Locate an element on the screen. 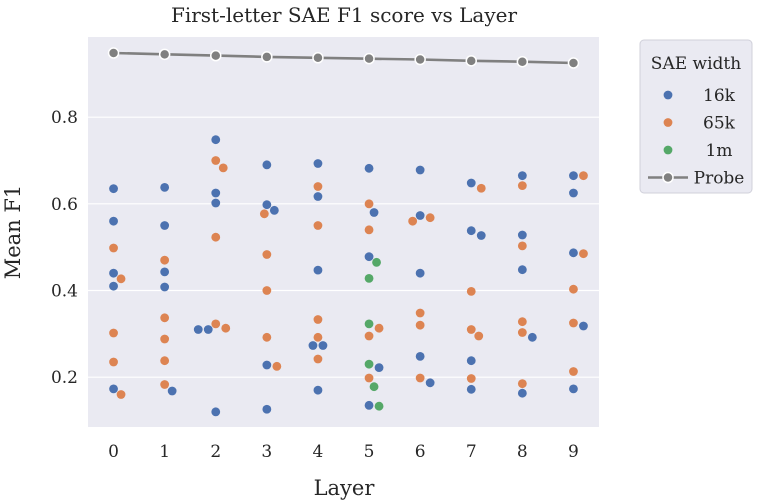 Image resolution: width=761 pixels, height=504 pixels. x-tick-label: 3 is located at coordinates (266, 452).